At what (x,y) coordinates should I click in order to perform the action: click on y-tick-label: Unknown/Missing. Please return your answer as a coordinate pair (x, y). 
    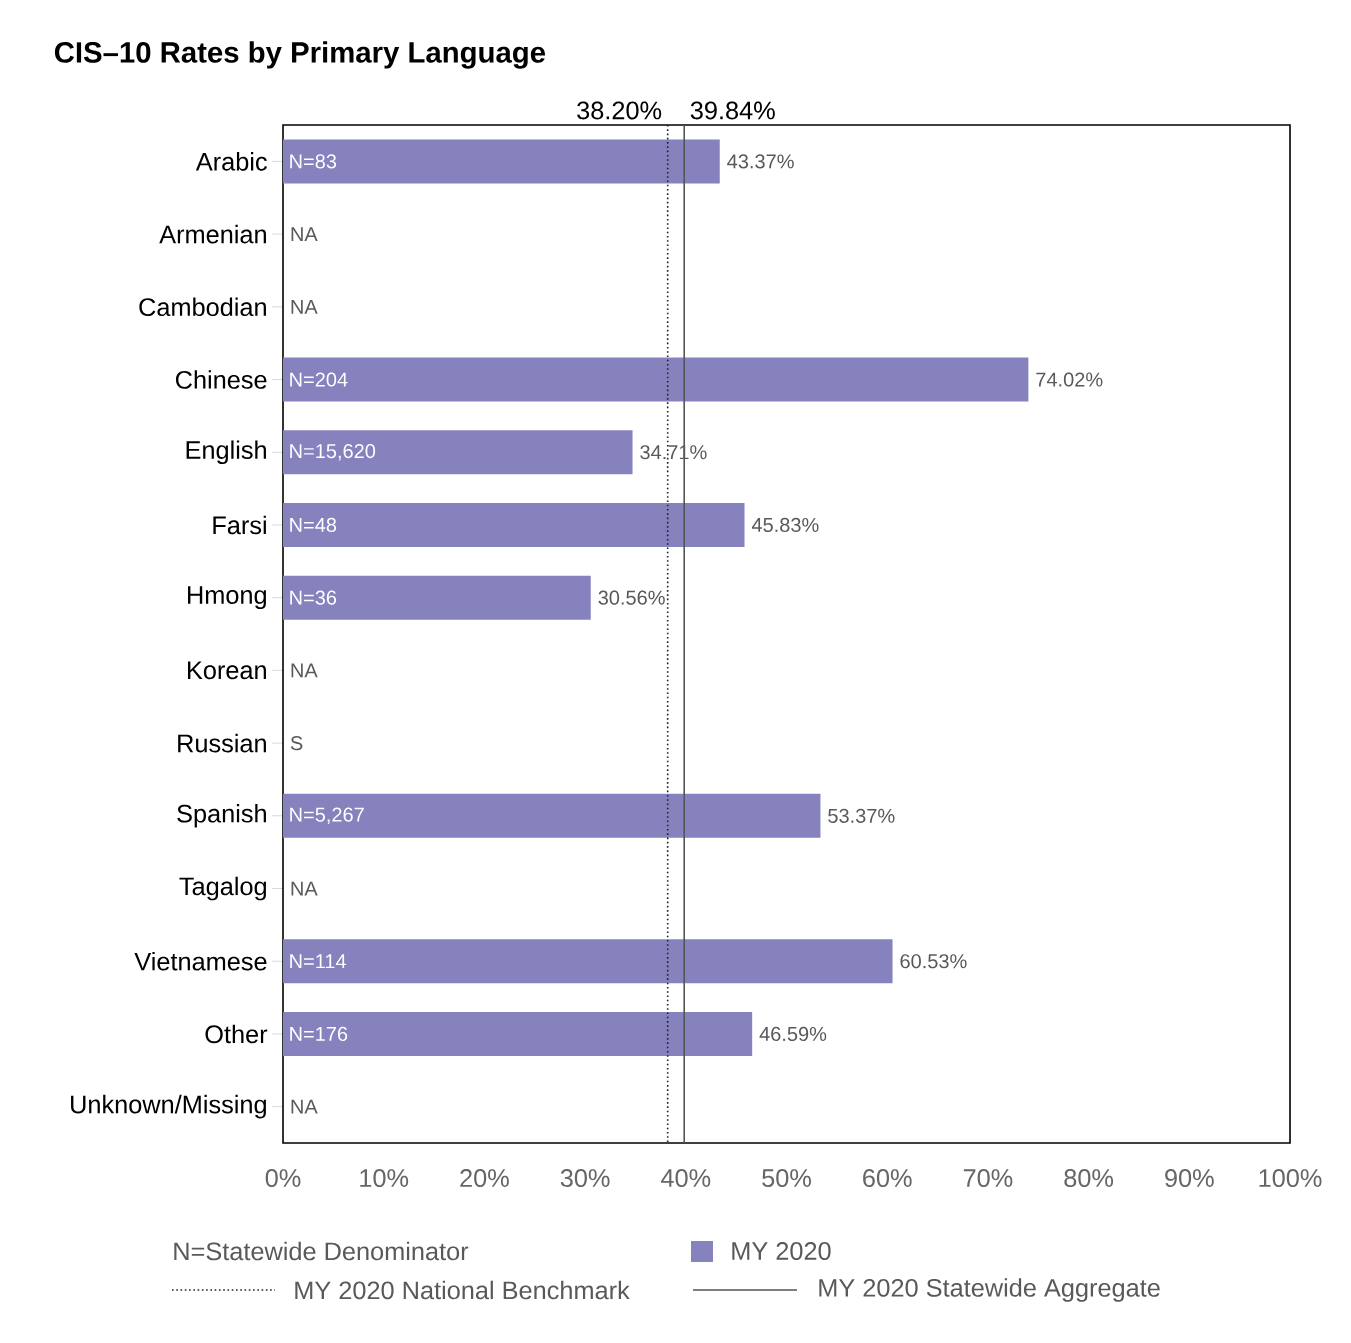
    Looking at the image, I should click on (168, 1106).